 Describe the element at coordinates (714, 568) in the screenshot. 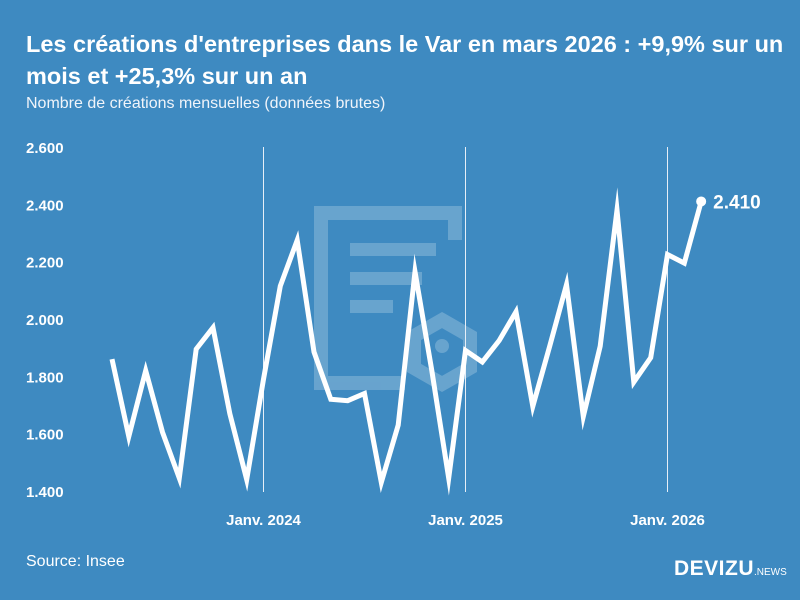

I see `logo-main: DEVIZU` at that location.